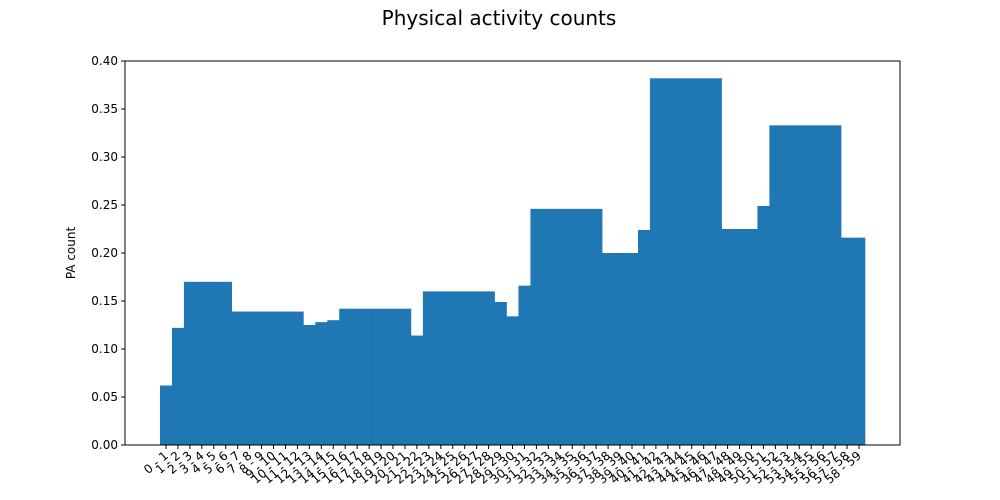 The image size is (1000, 500). What do you see at coordinates (104, 205) in the screenshot?
I see `y-tick-label: 0.25` at bounding box center [104, 205].